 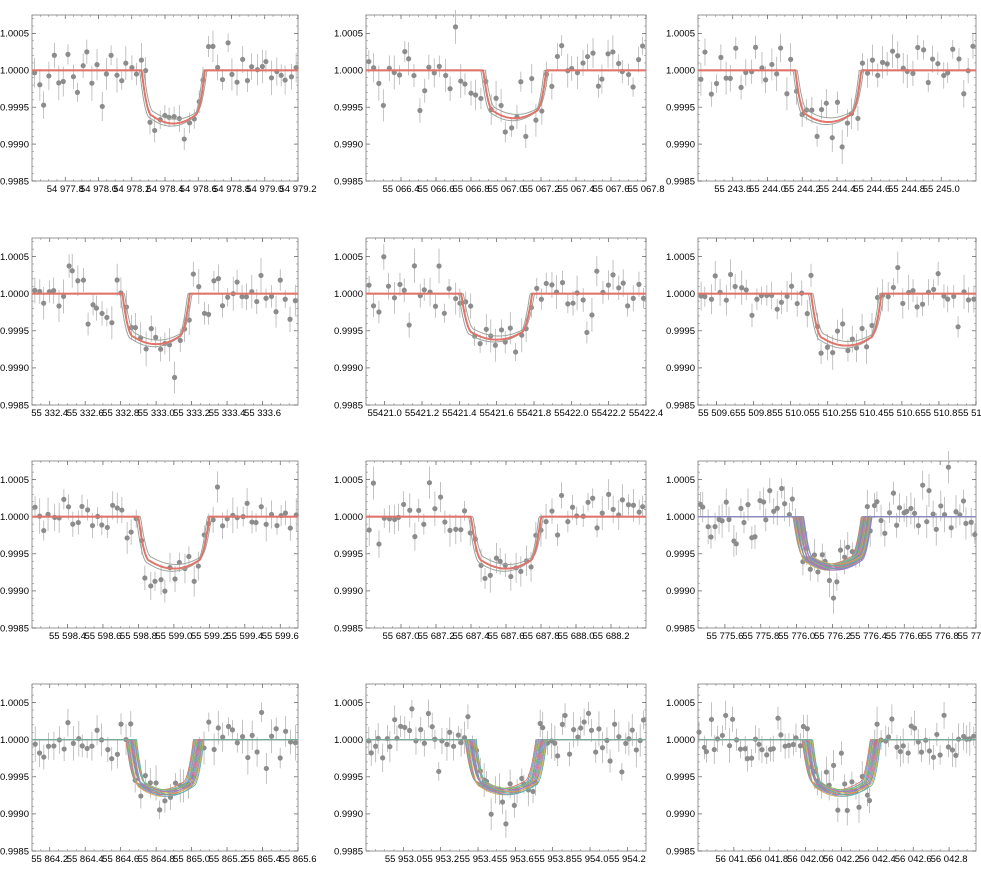 I want to click on x-tick-label: 56 042.6, so click(x=913, y=859).